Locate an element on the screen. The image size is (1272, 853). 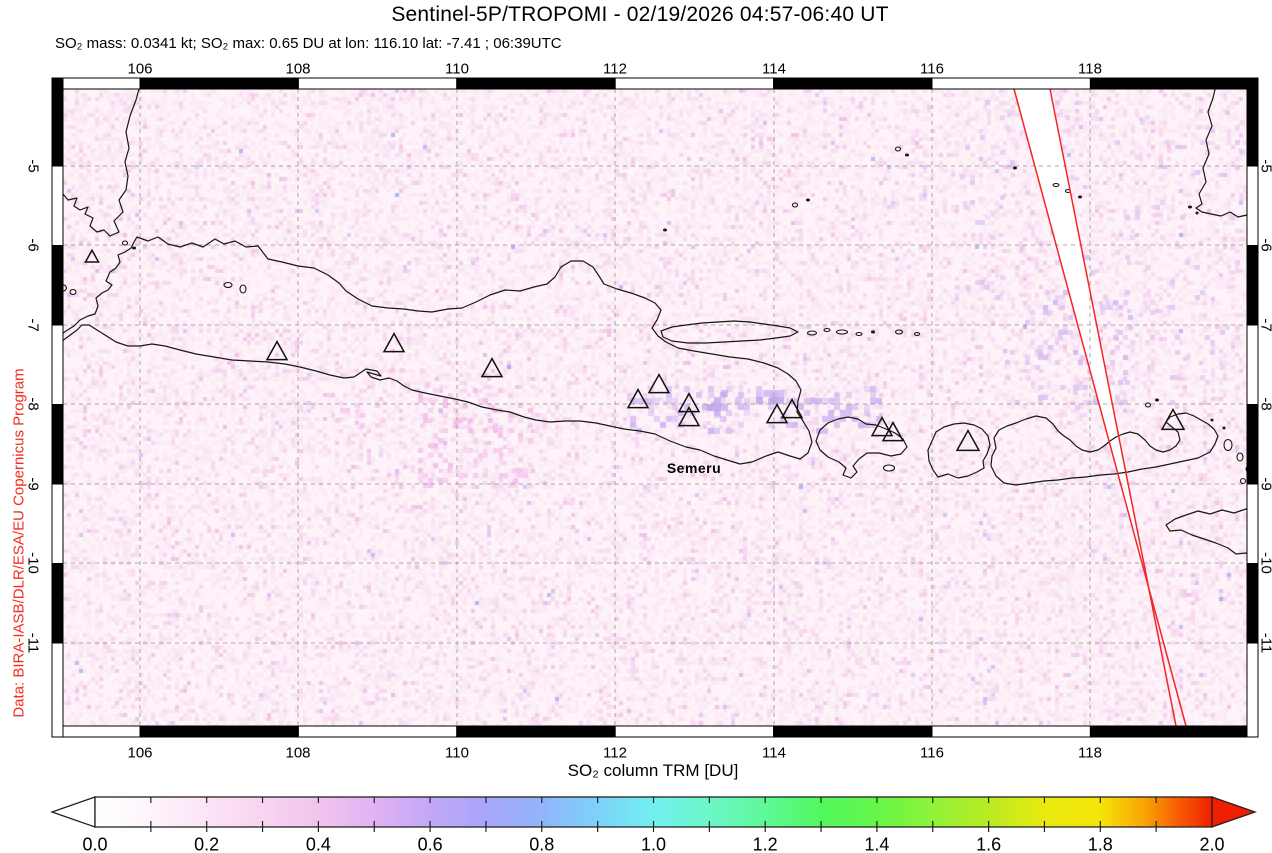
lat-label-left--7: -7 is located at coordinates (33, 325).